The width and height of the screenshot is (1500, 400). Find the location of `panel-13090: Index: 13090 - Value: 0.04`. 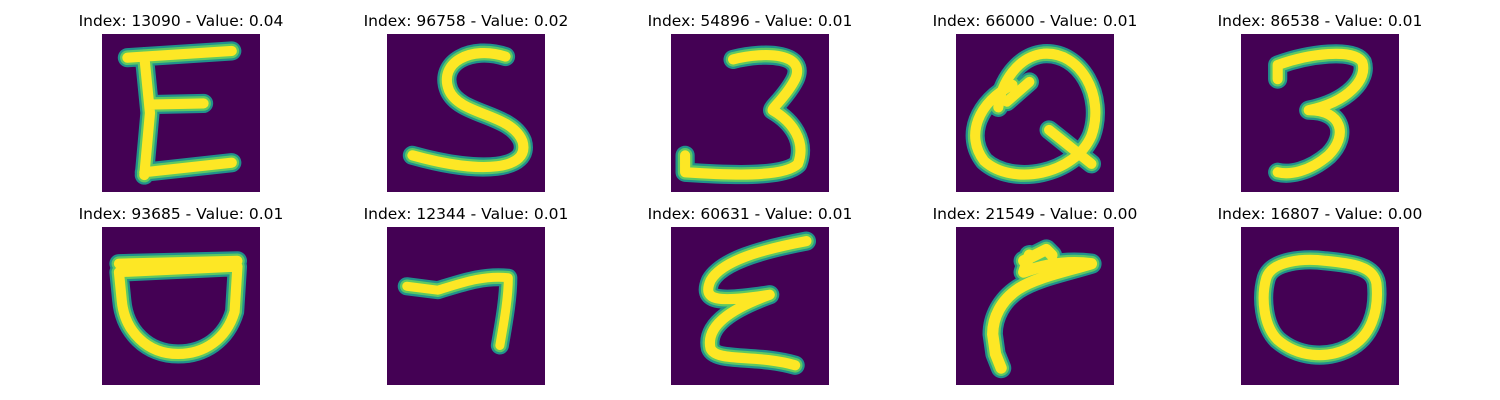

panel-13090: Index: 13090 - Value: 0.04 is located at coordinates (181, 102).